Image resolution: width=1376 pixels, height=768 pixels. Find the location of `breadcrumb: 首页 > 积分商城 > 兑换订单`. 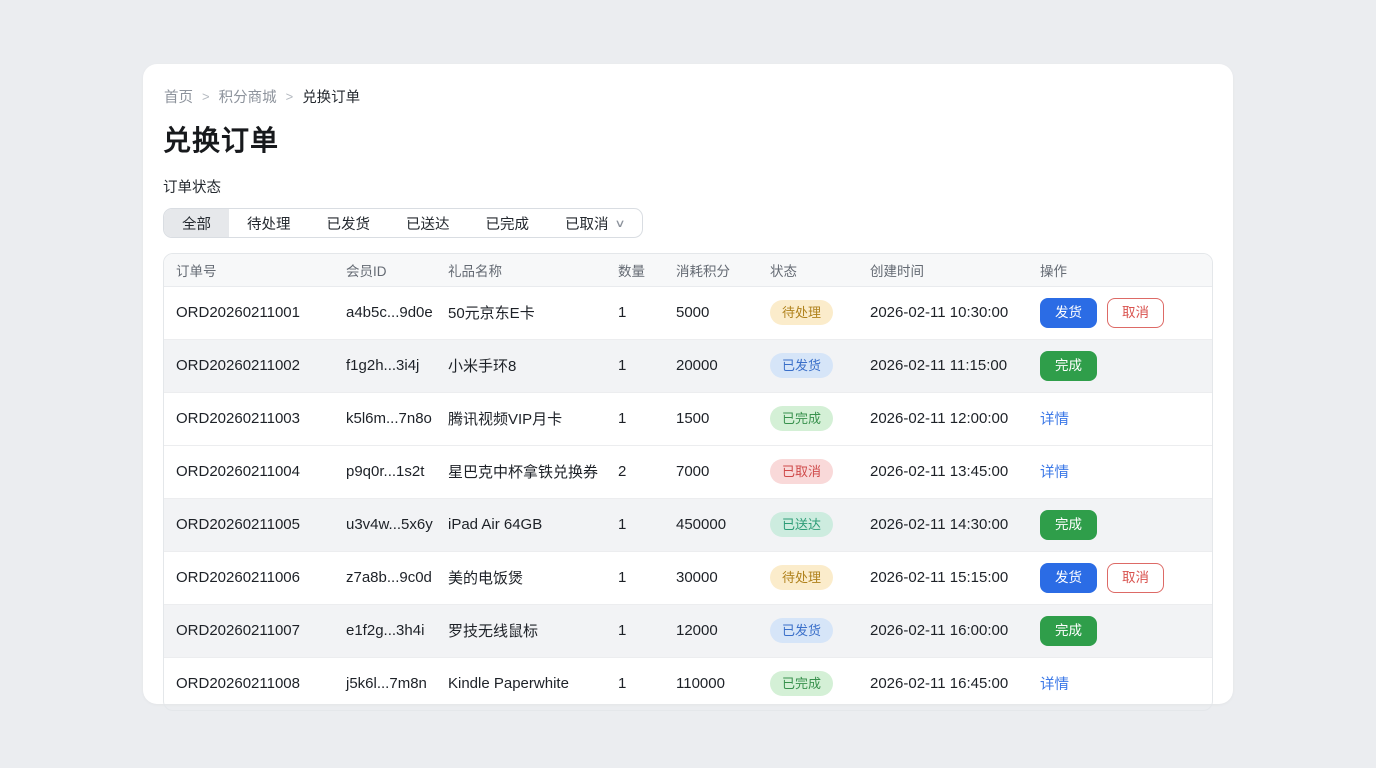

breadcrumb: 首页 > 积分商城 > 兑换订单 is located at coordinates (688, 96).